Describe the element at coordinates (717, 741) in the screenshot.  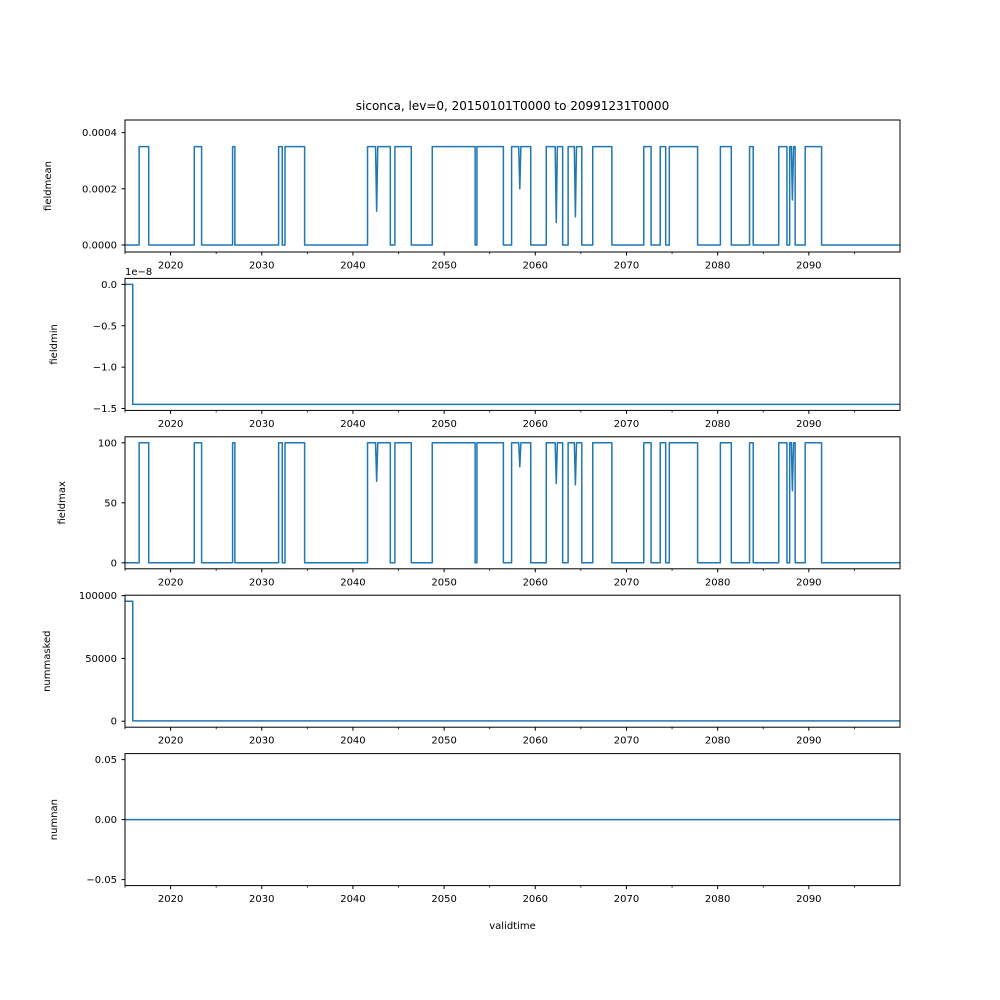
I see `x-tick-label-nummasked-2080: 2080` at that location.